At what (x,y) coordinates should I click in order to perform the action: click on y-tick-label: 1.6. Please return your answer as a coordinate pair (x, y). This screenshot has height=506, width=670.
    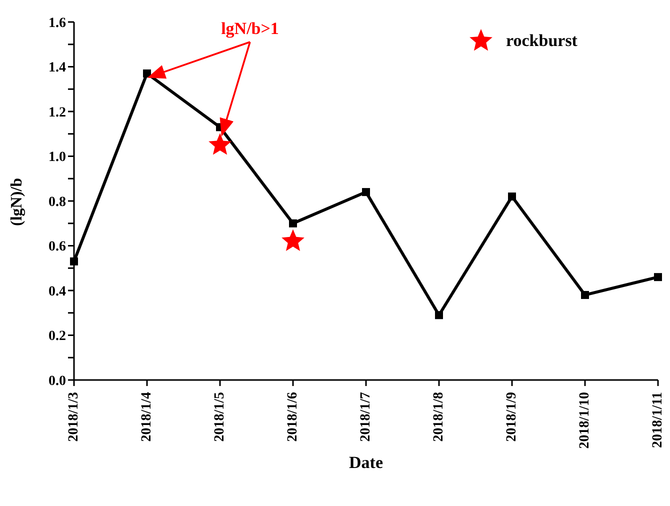
    Looking at the image, I should click on (57, 23).